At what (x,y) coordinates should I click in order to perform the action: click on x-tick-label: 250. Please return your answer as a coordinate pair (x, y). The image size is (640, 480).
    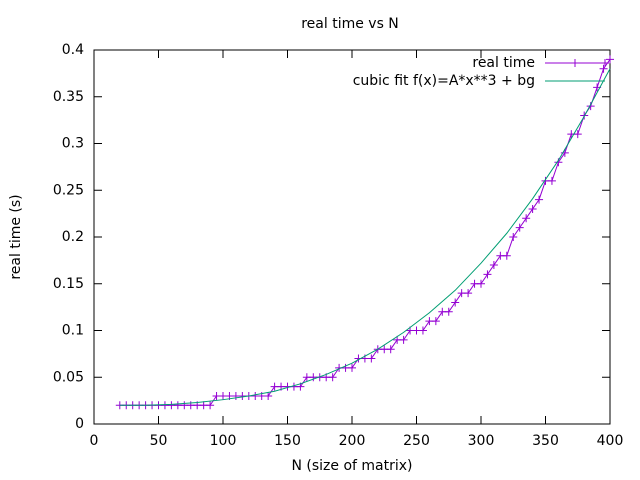
    Looking at the image, I should click on (416, 441).